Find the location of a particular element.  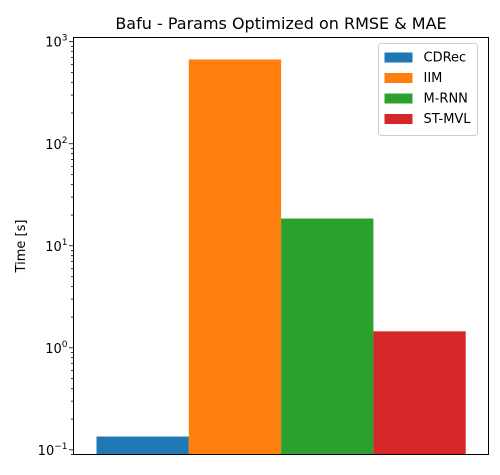

y-tick-label: 10⁻¹ is located at coordinates (53, 450).